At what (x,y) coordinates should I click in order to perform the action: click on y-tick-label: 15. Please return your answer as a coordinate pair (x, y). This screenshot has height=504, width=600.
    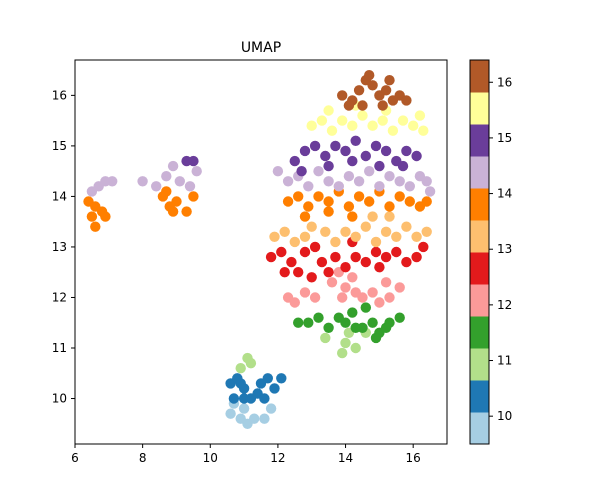
    Looking at the image, I should click on (59, 146).